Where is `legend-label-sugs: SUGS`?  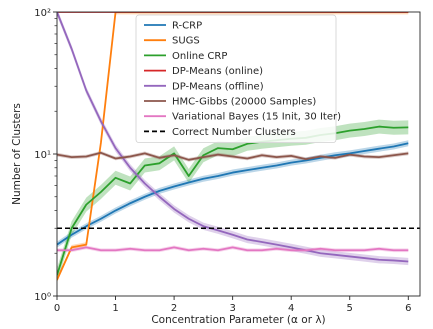
legend-label-sugs: SUGS is located at coordinates (186, 41).